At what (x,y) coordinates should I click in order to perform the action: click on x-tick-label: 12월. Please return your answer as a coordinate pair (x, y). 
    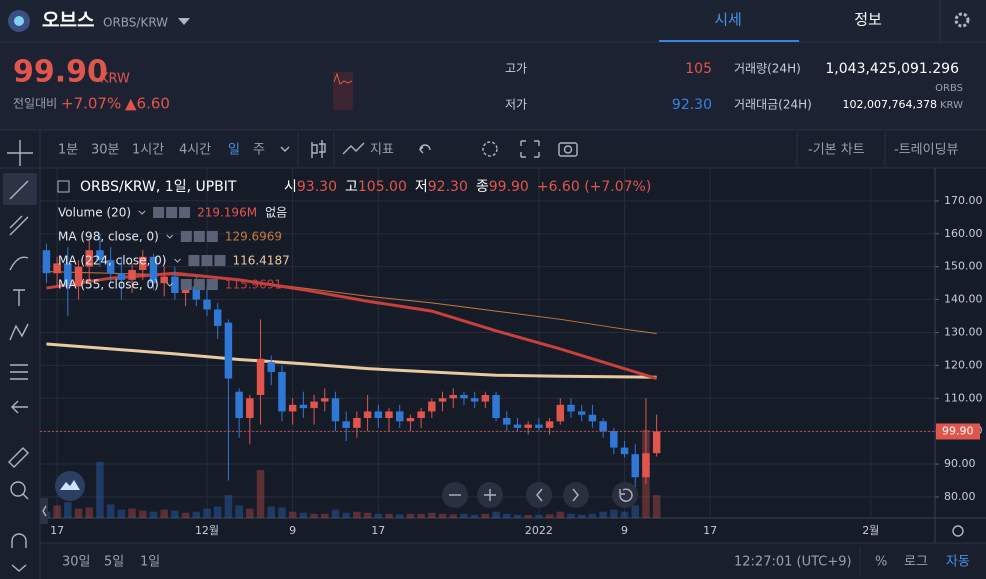
    Looking at the image, I should click on (207, 530).